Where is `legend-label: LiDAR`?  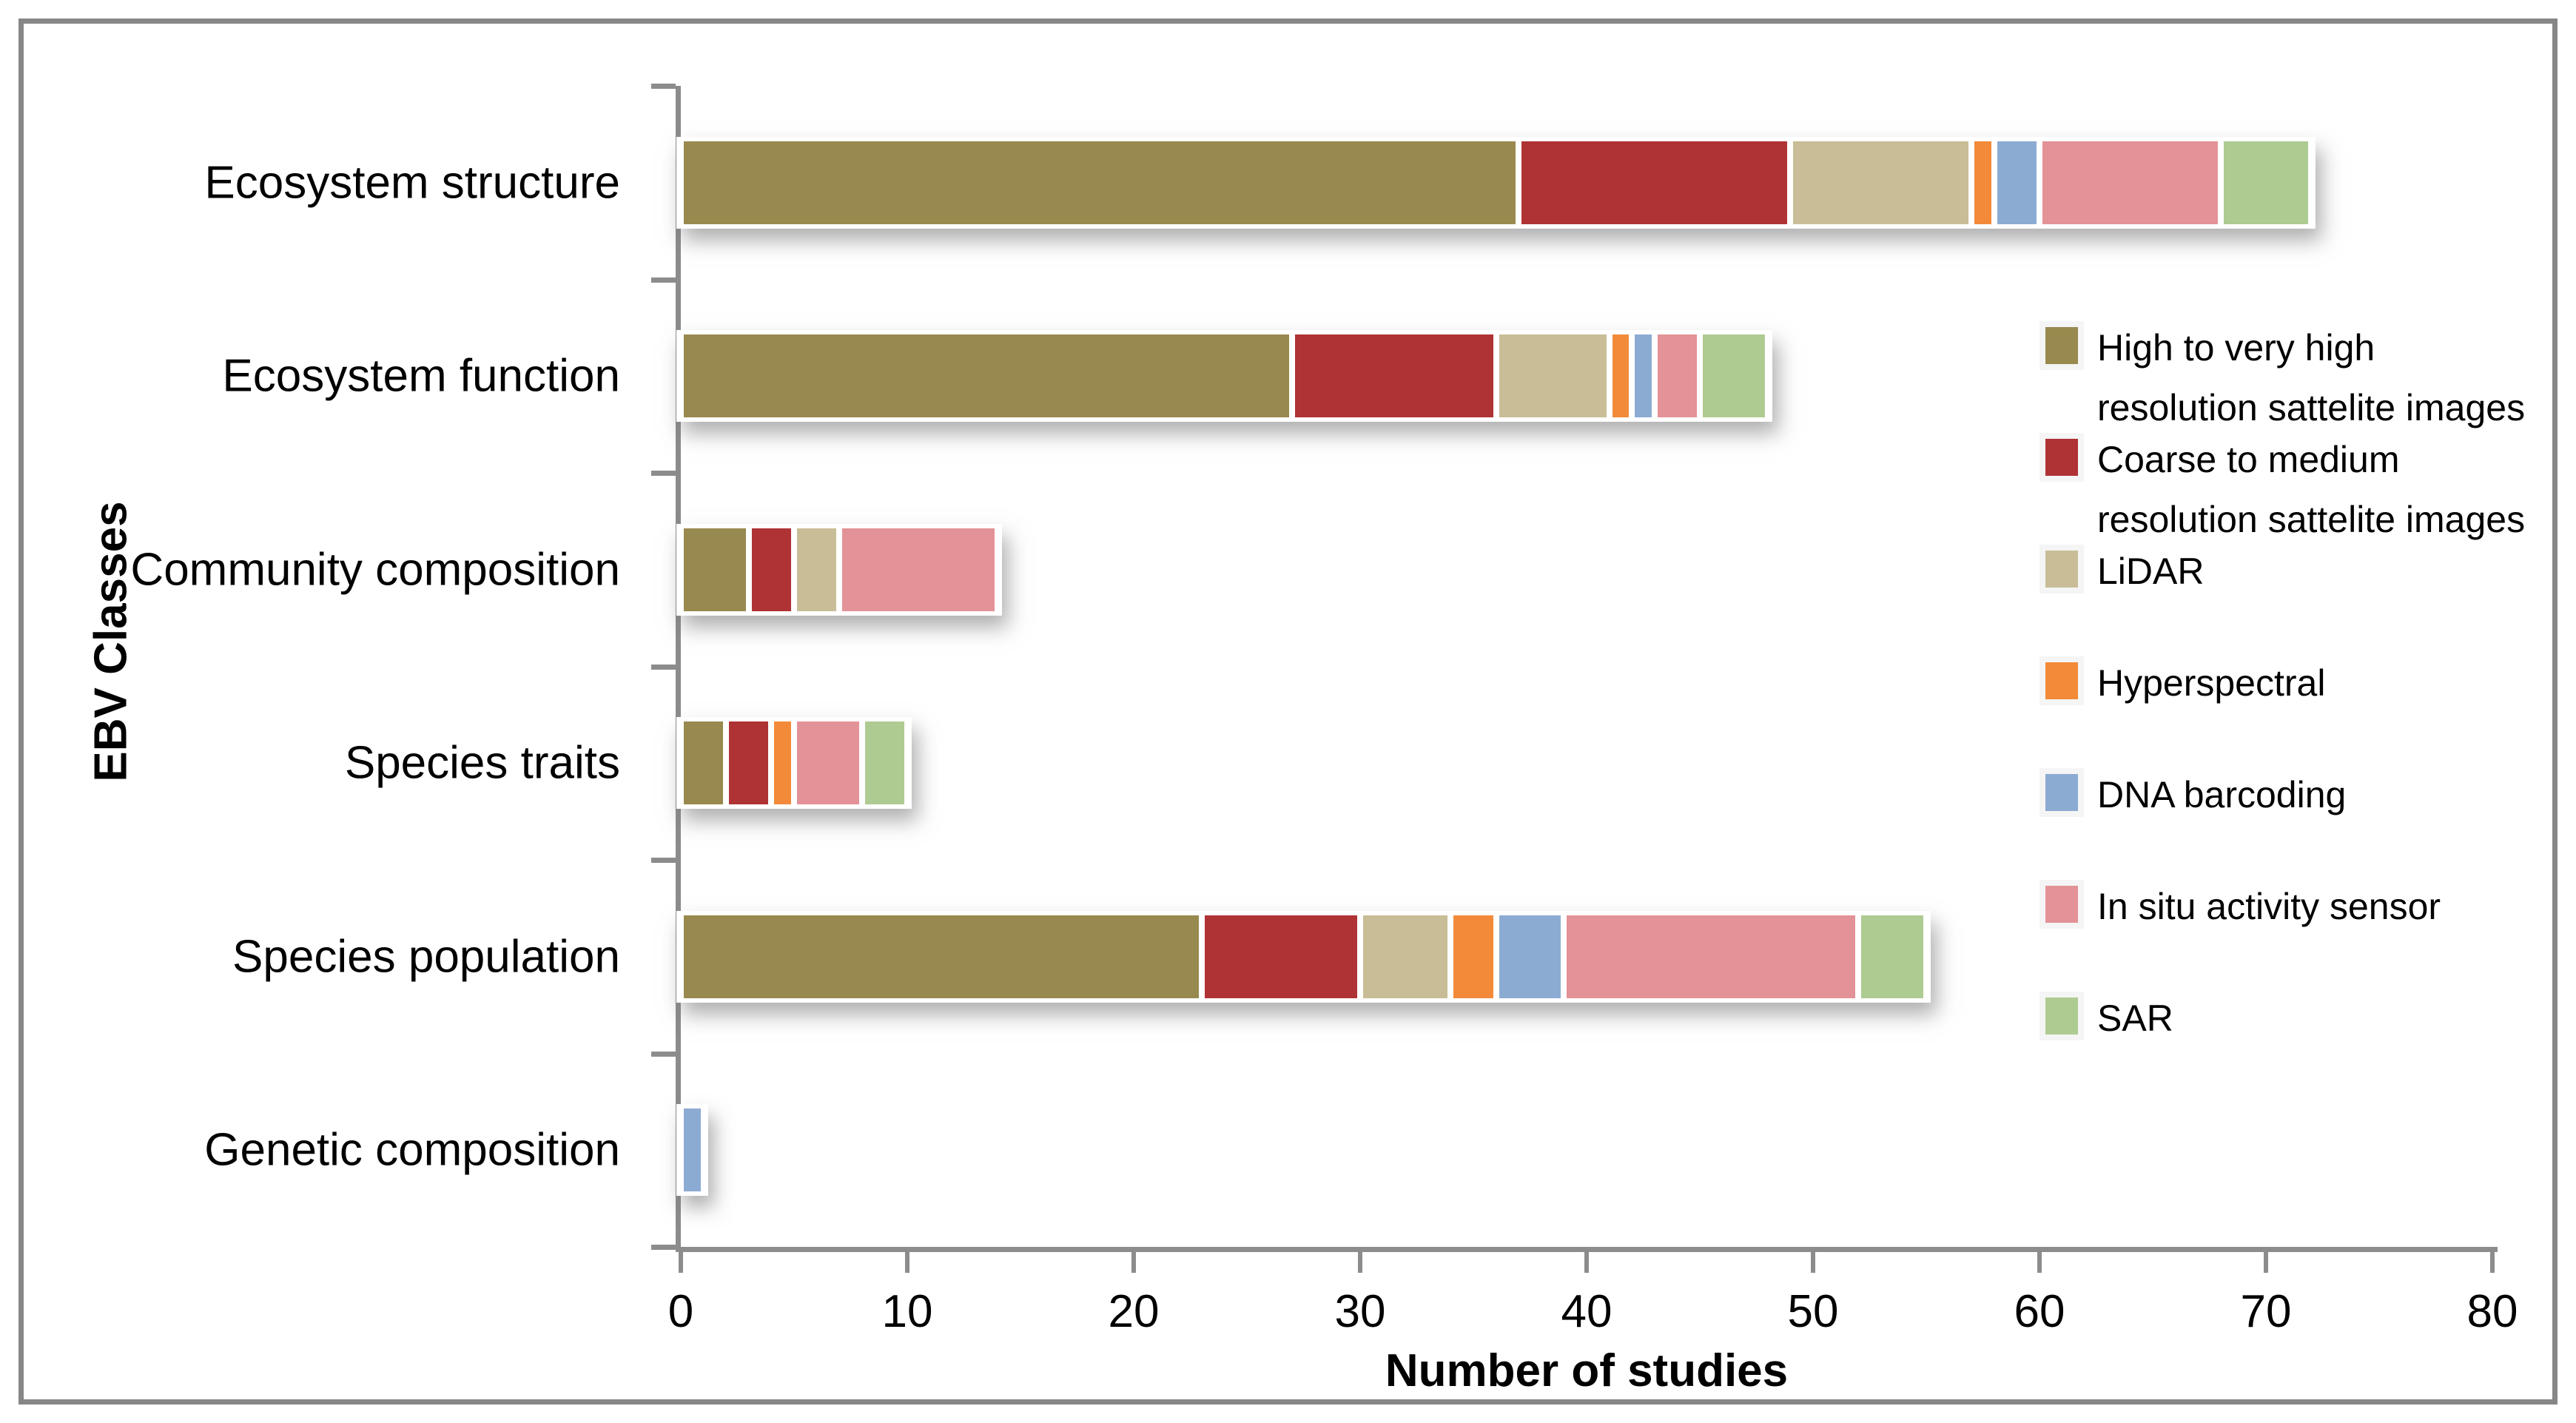 legend-label: LiDAR is located at coordinates (2151, 571).